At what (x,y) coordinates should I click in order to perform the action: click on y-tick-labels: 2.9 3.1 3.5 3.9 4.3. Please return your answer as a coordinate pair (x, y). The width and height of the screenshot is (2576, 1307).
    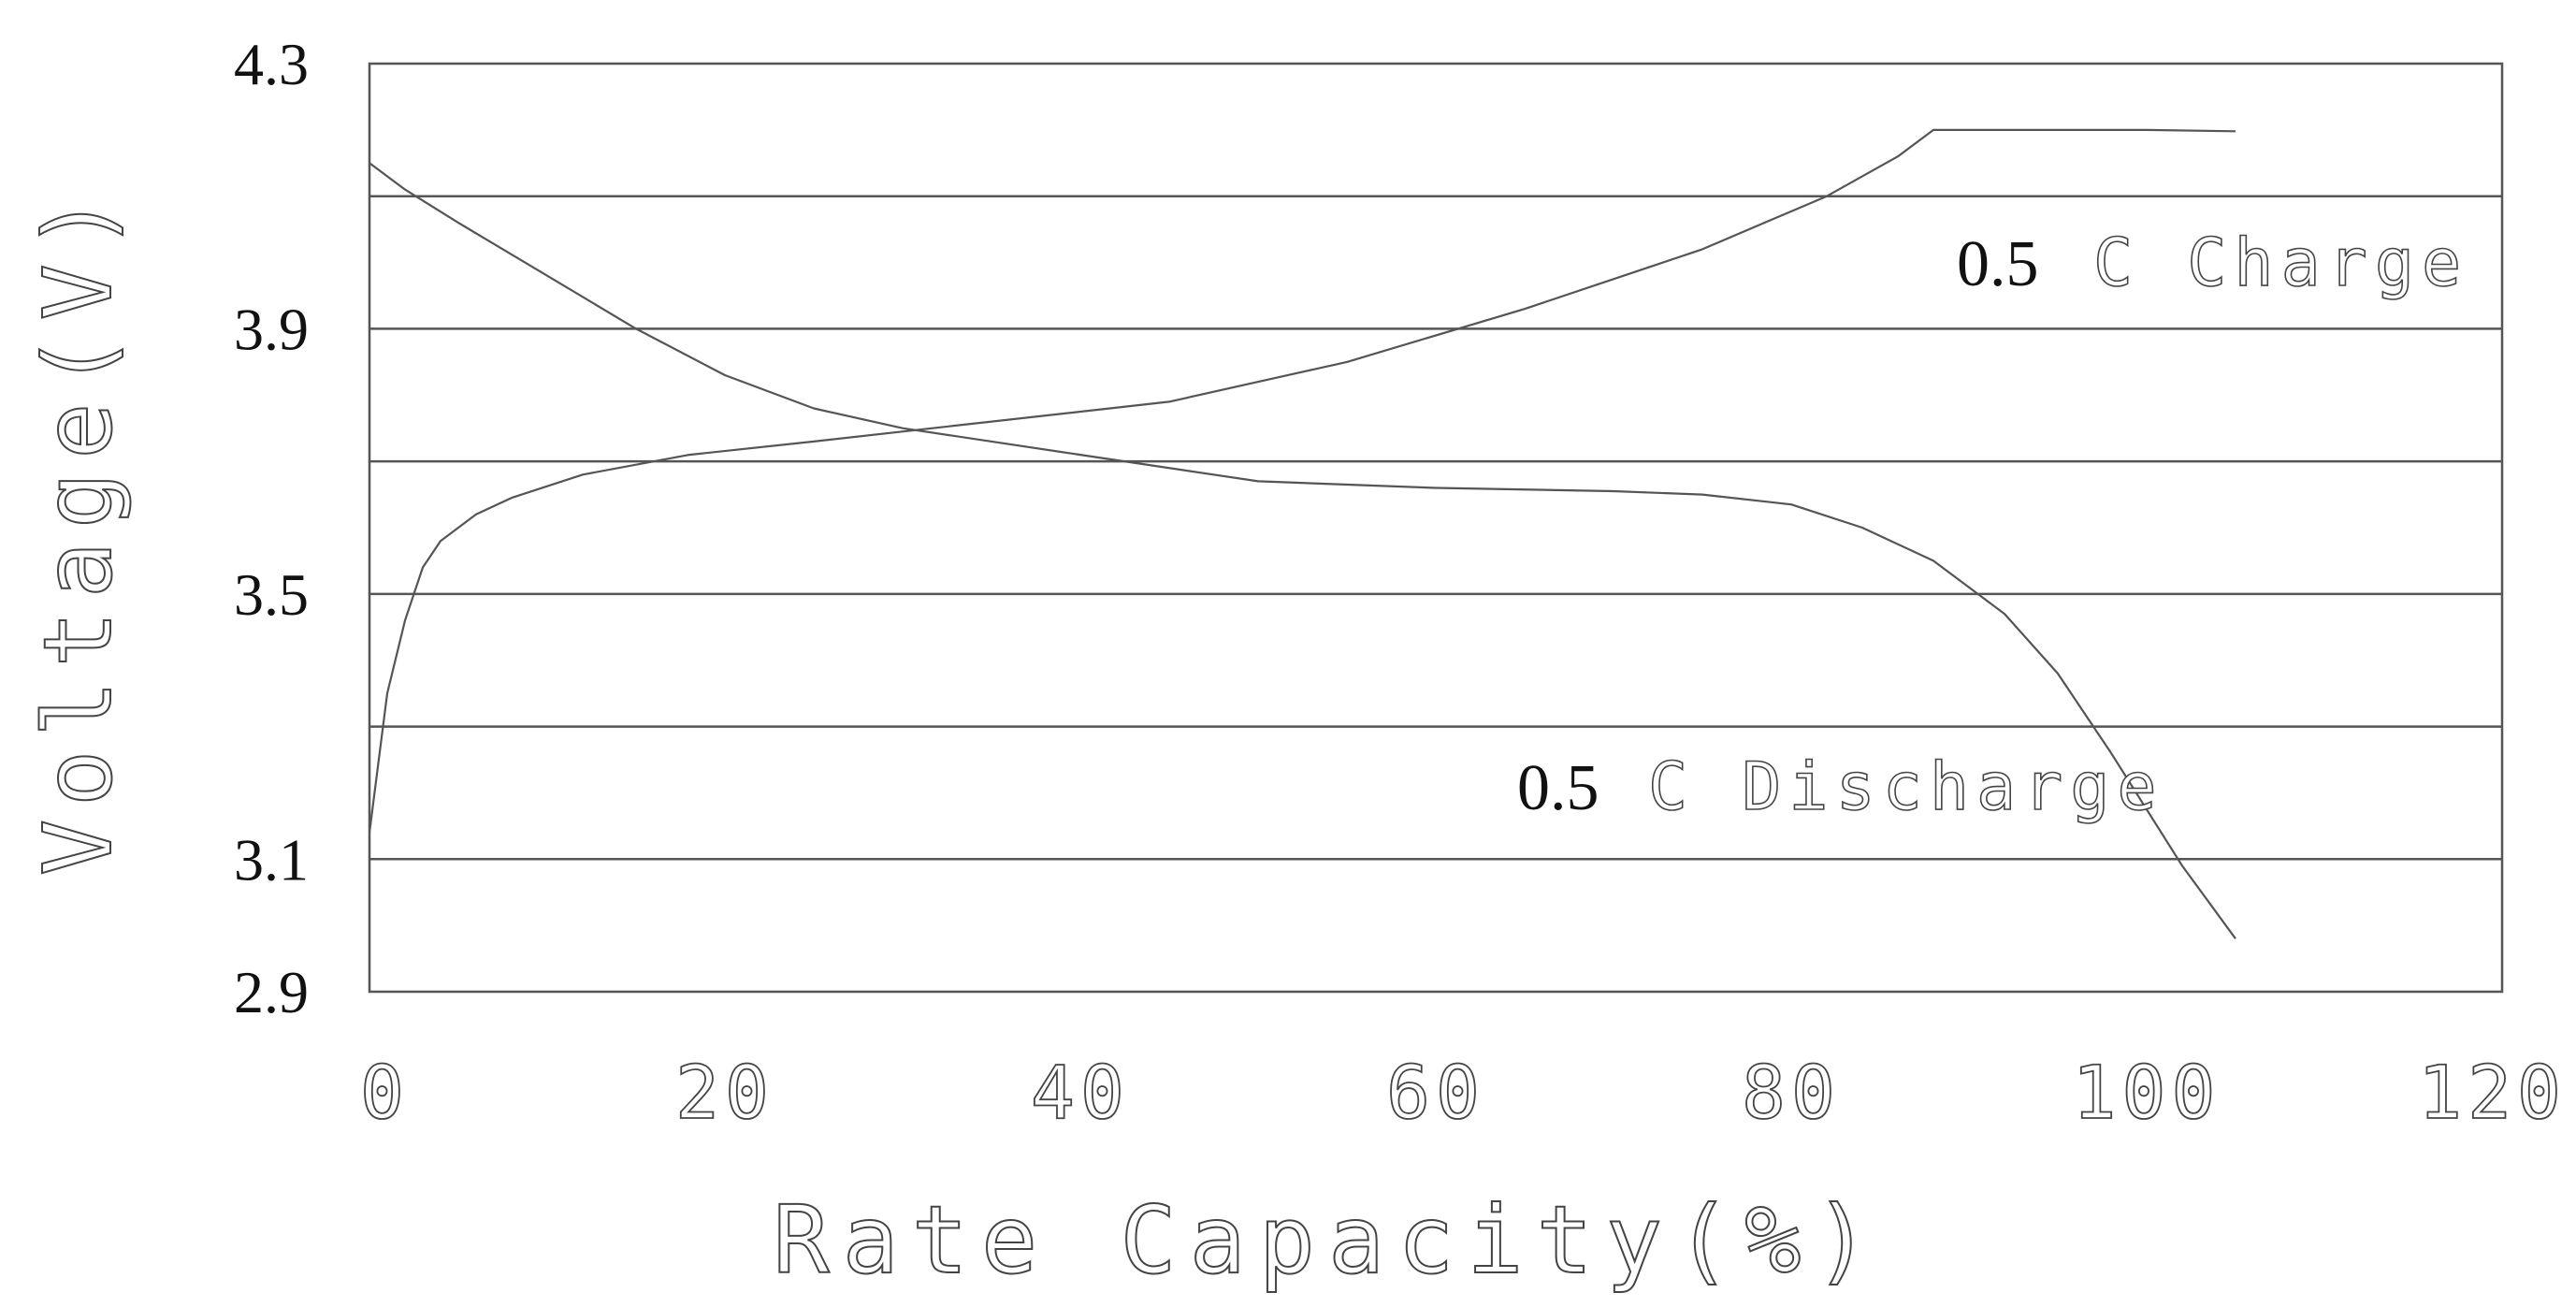
    Looking at the image, I should click on (271, 528).